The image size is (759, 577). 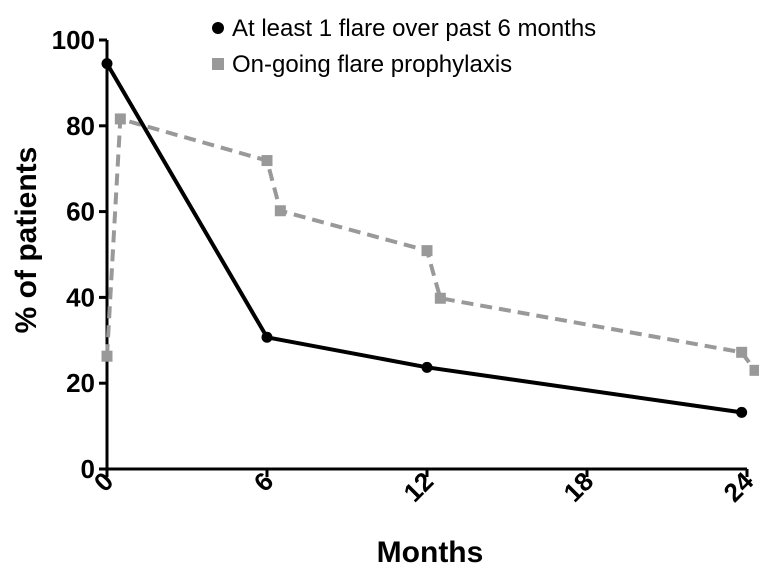 What do you see at coordinates (80, 126) in the screenshot?
I see `y-tick-label: 80` at bounding box center [80, 126].